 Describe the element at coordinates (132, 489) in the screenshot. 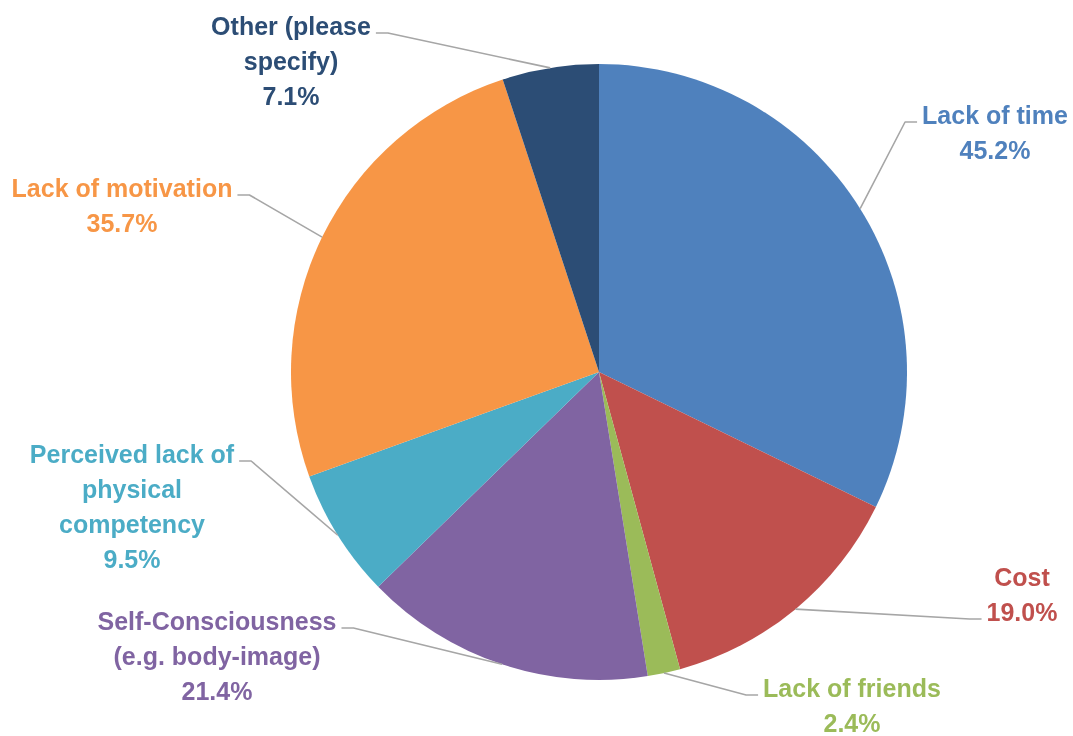

I see `slice-label: Perceived lack of physical competency` at that location.